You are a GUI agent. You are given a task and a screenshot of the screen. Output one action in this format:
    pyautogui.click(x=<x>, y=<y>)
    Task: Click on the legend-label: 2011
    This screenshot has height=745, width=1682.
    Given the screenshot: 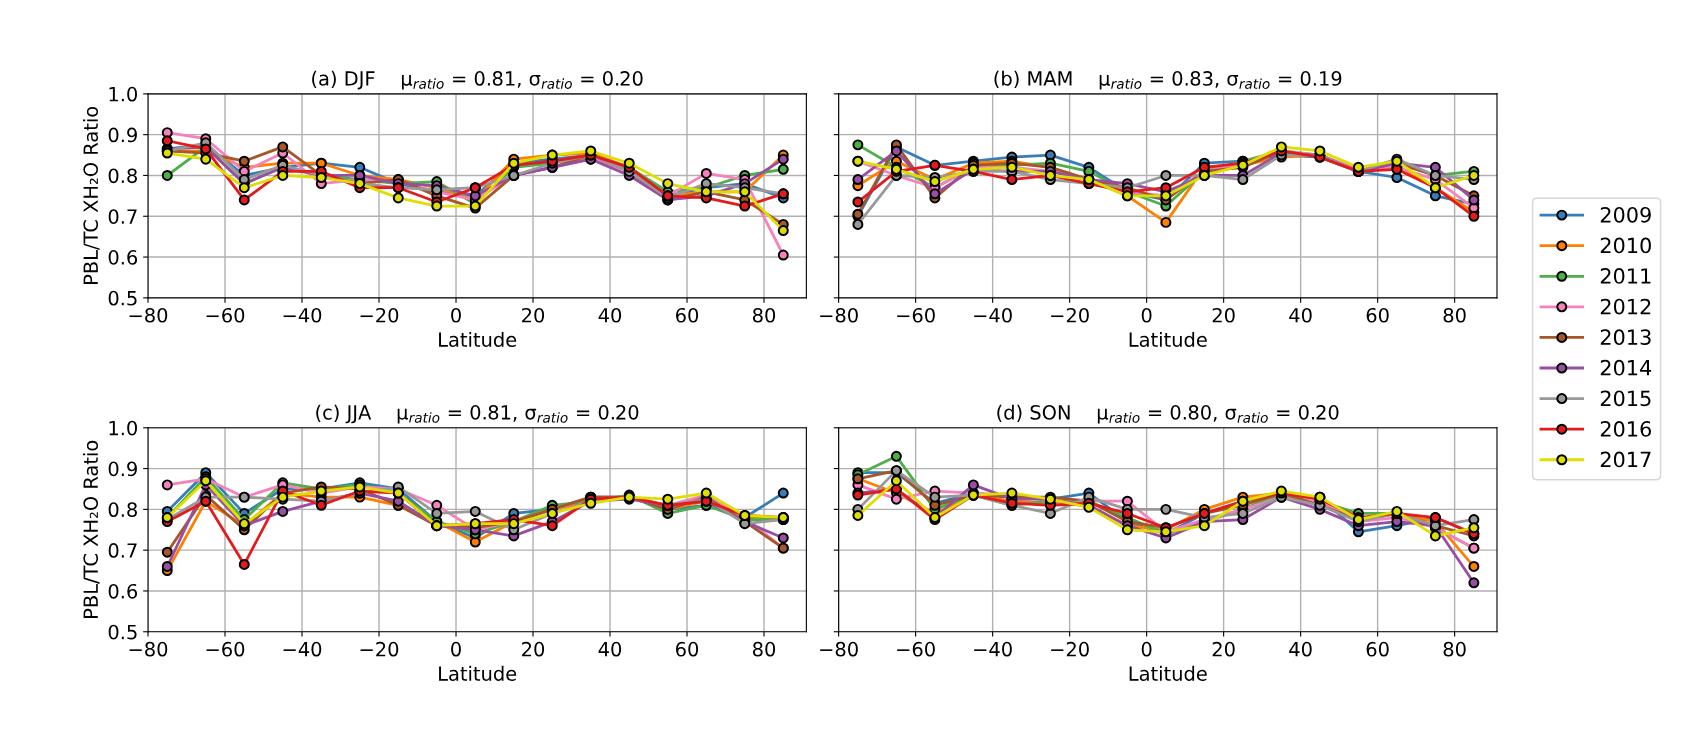 What is the action you would take?
    pyautogui.click(x=1625, y=276)
    